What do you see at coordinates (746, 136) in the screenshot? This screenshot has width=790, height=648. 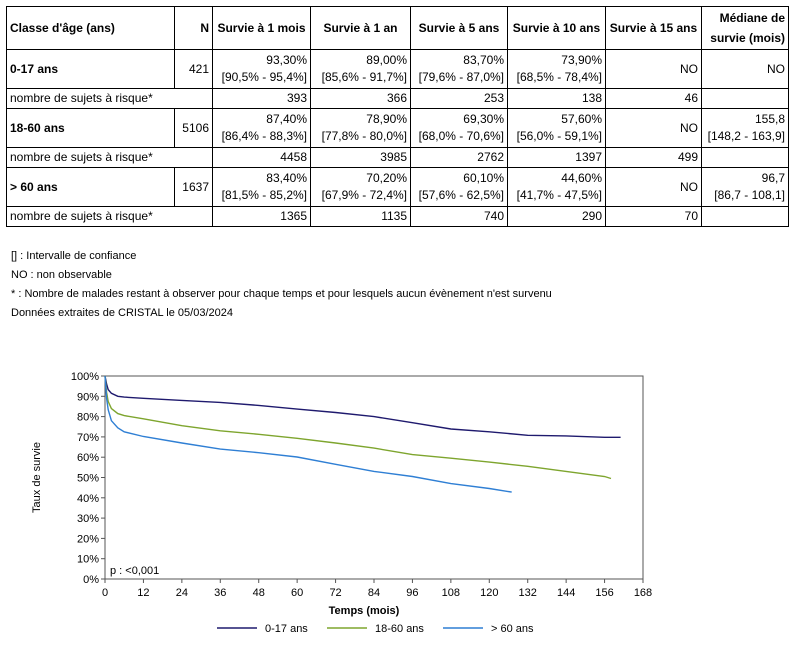 I see `median-confidence-interval: [148,2 - 163,9]` at bounding box center [746, 136].